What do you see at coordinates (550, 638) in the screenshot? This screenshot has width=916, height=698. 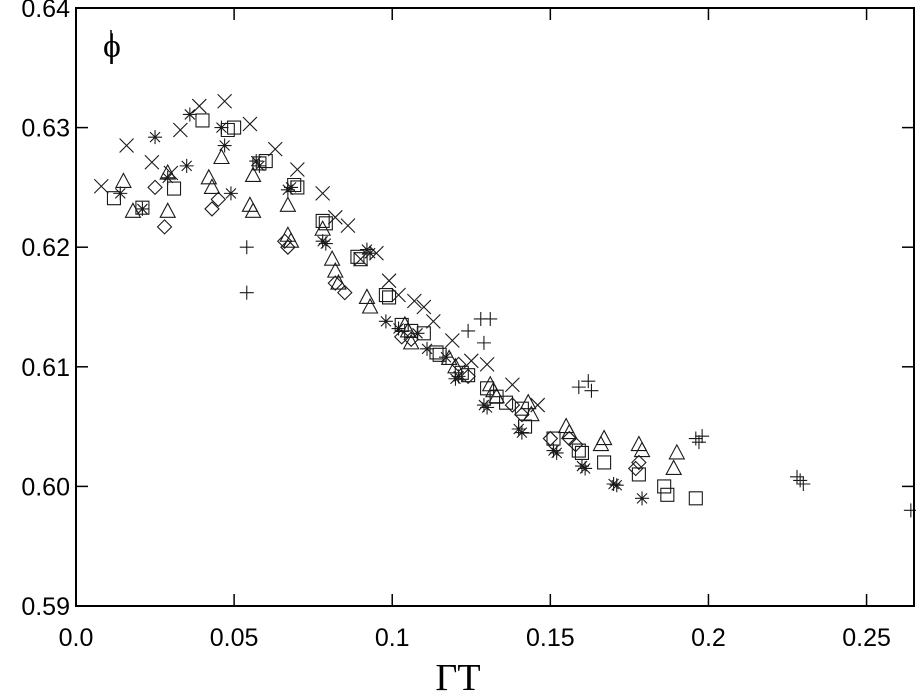 I see `x-tick-label: 0.15` at bounding box center [550, 638].